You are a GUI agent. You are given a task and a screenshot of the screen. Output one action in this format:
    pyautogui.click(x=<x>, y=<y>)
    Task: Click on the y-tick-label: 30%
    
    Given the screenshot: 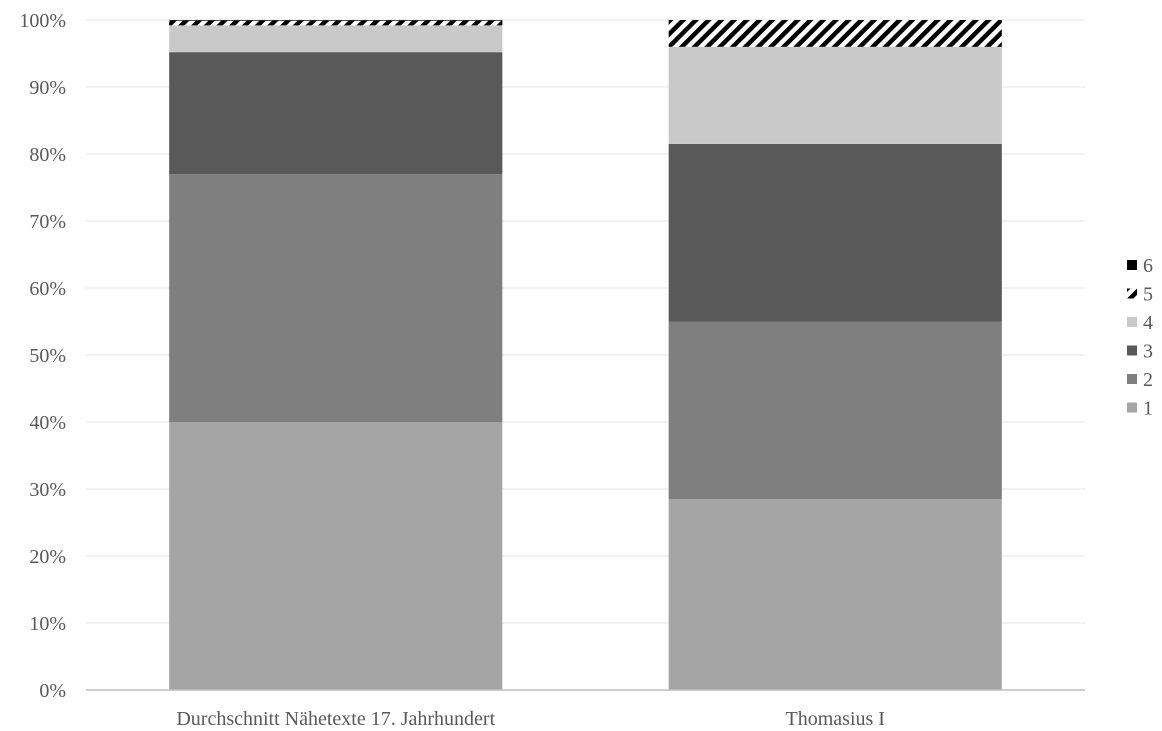 What is the action you would take?
    pyautogui.click(x=47, y=490)
    